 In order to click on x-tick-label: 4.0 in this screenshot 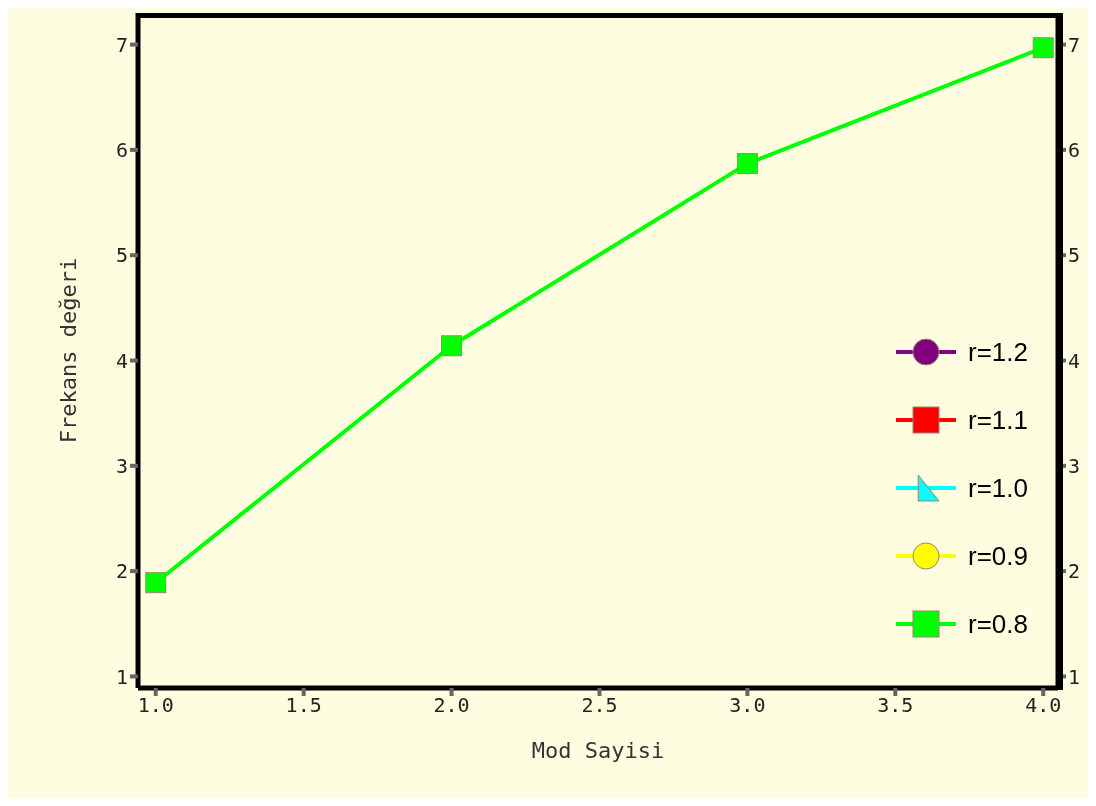, I will do `click(1043, 705)`.